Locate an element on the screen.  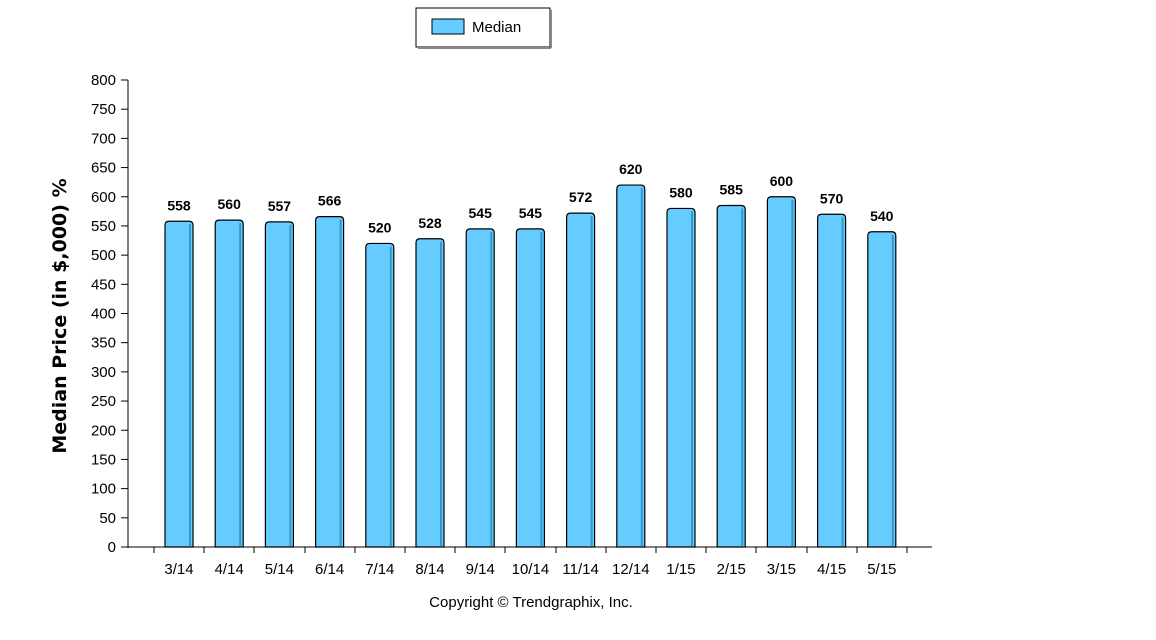
y-tick-label: 150 is located at coordinates (103, 459).